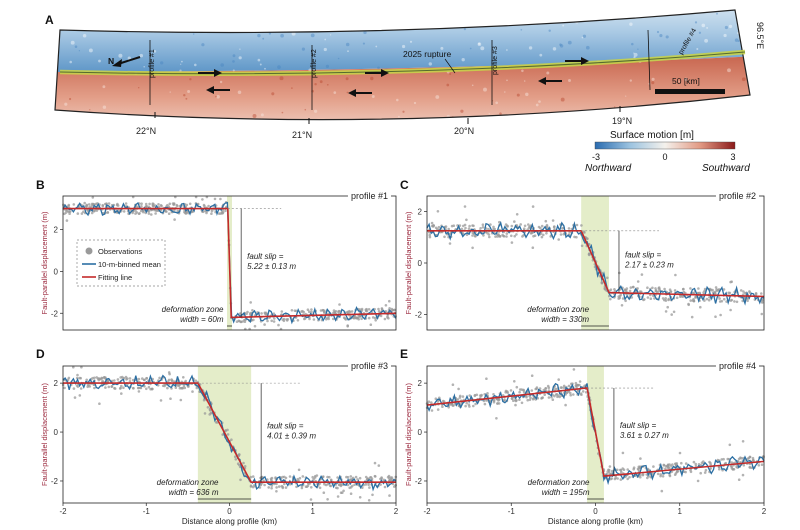 Image resolution: width=800 pixels, height=530 pixels. I want to click on fault-slip-label-d: fault slip =, so click(285, 426).